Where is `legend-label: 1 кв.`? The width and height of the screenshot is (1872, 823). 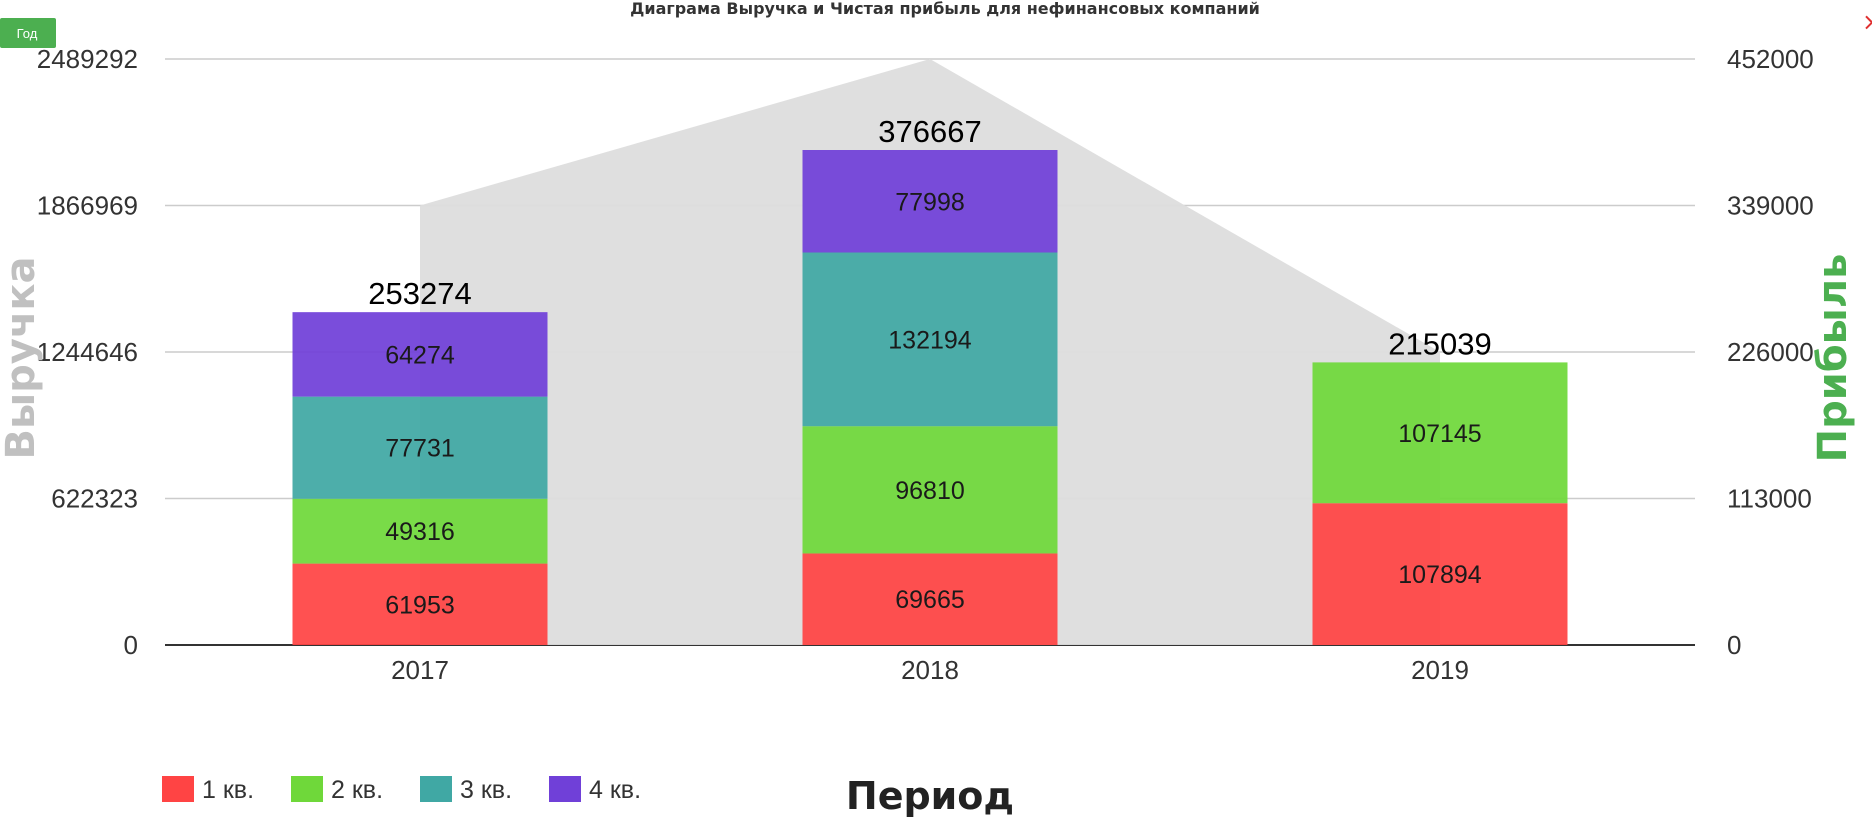
legend-label: 1 кв. is located at coordinates (228, 790).